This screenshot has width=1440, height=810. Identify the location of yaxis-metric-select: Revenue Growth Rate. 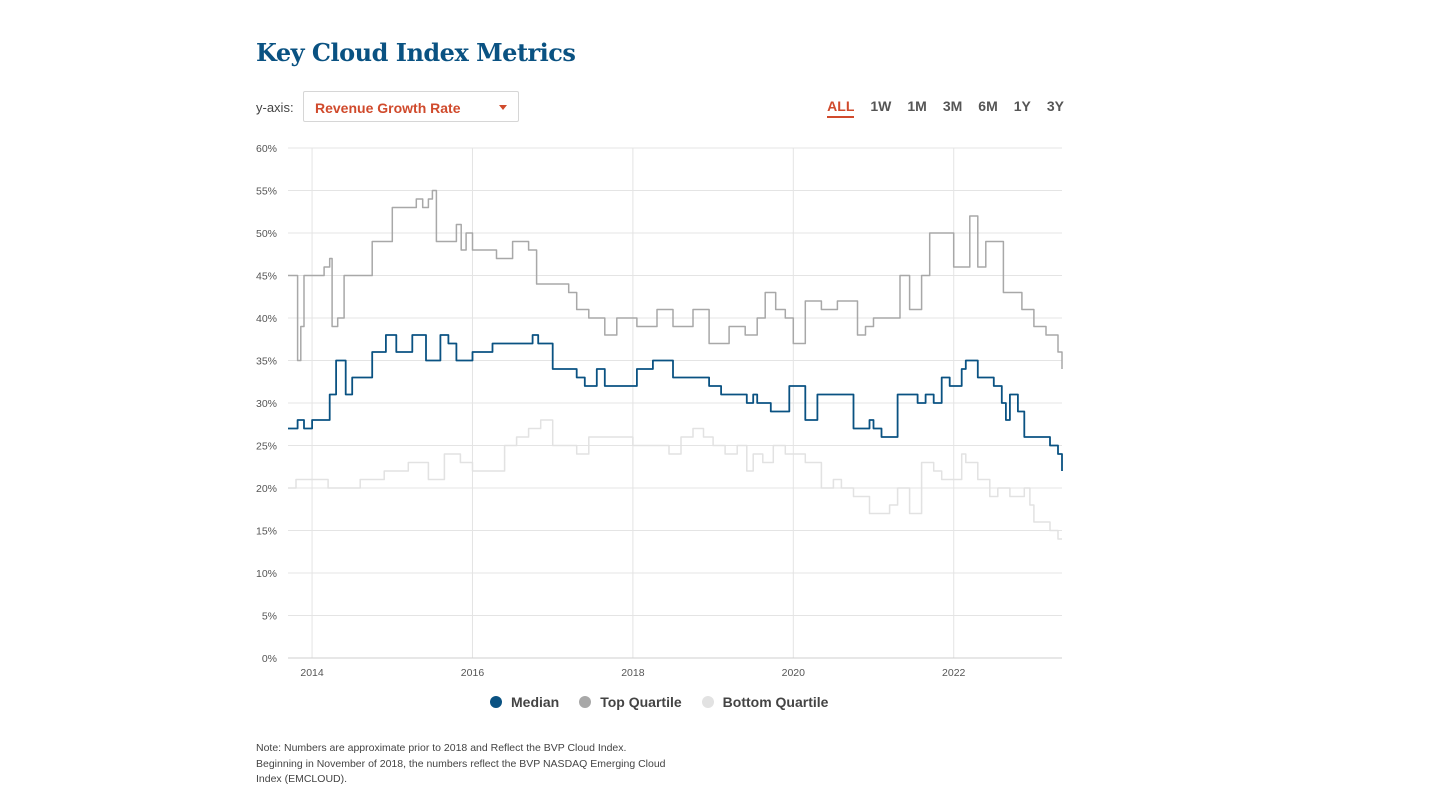
(411, 106).